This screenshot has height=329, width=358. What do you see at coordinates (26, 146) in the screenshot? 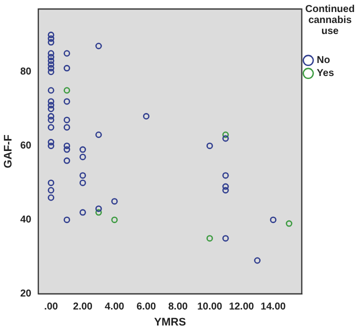
I see `y-tick-label: 60` at bounding box center [26, 146].